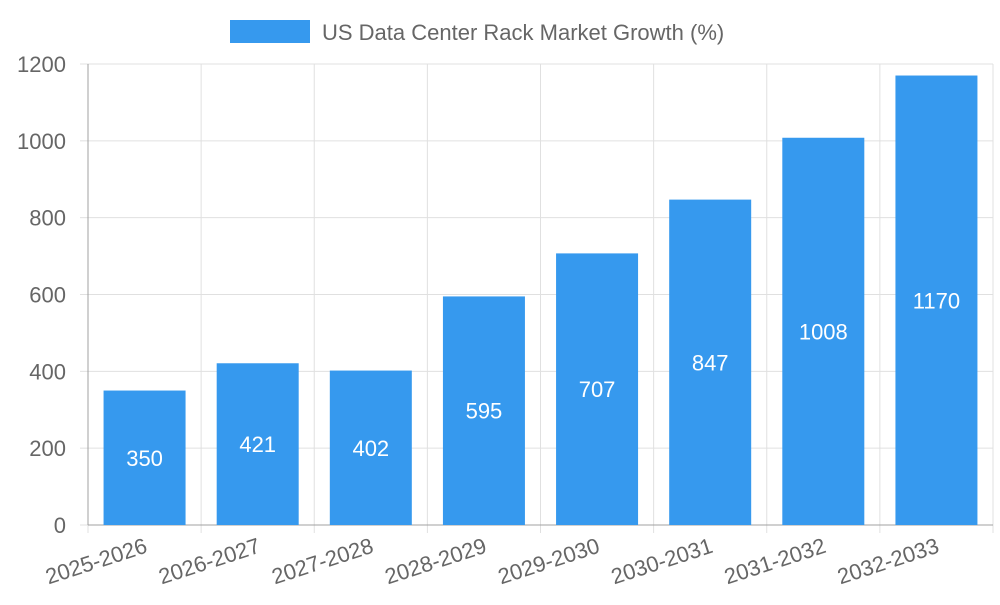 The width and height of the screenshot is (1000, 605). I want to click on bar-2026-2027, so click(257, 444).